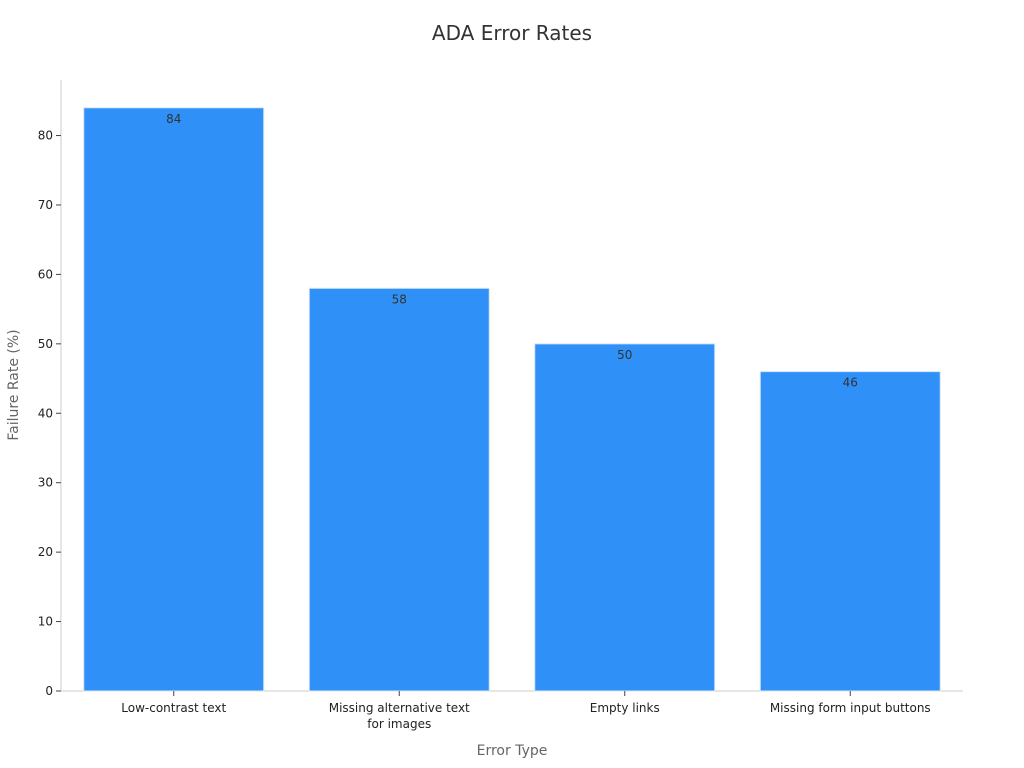 The height and width of the screenshot is (768, 1024). What do you see at coordinates (45, 413) in the screenshot?
I see `y-tick-label: 40` at bounding box center [45, 413].